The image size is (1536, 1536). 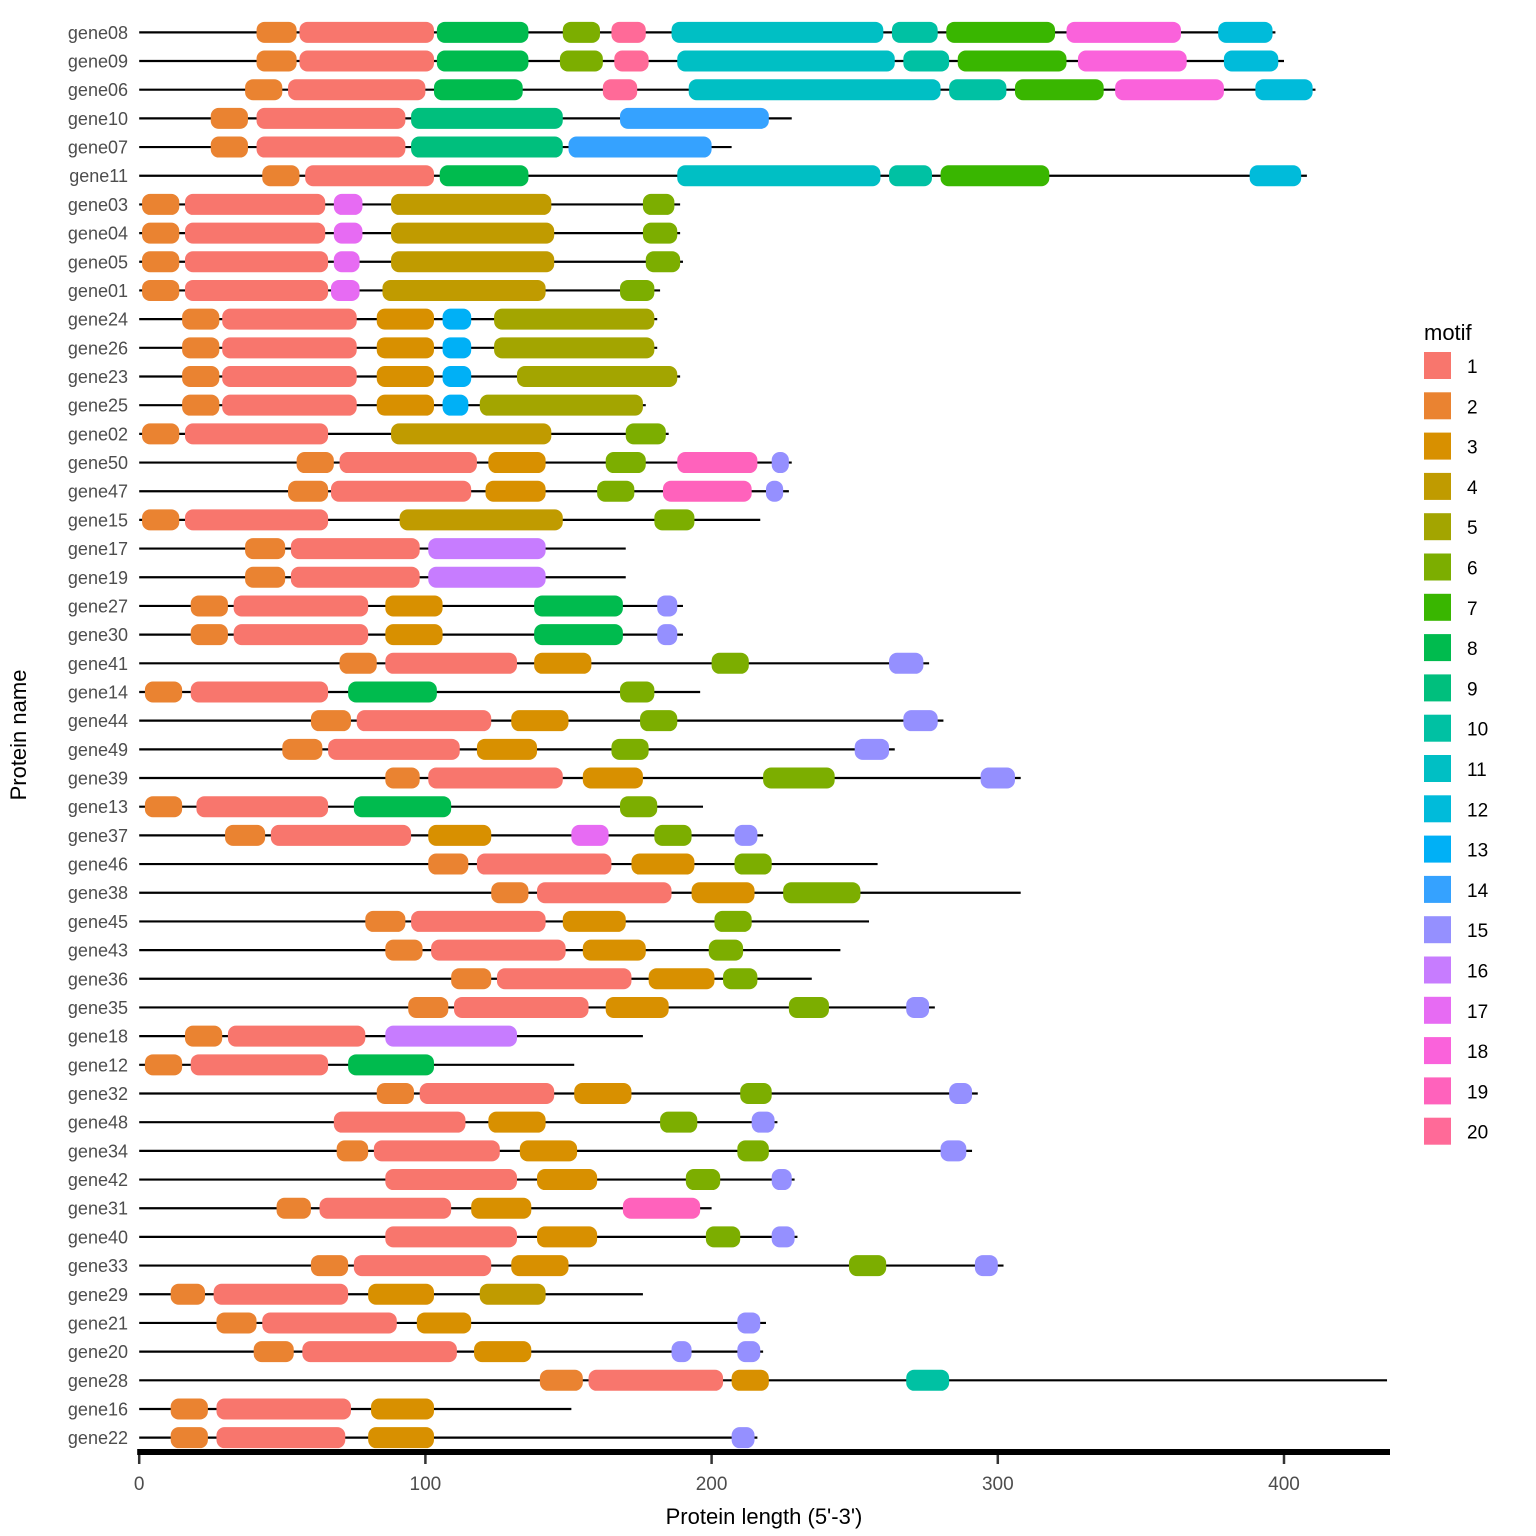 I want to click on gene-row-gene45: gene45, so click(x=469, y=921).